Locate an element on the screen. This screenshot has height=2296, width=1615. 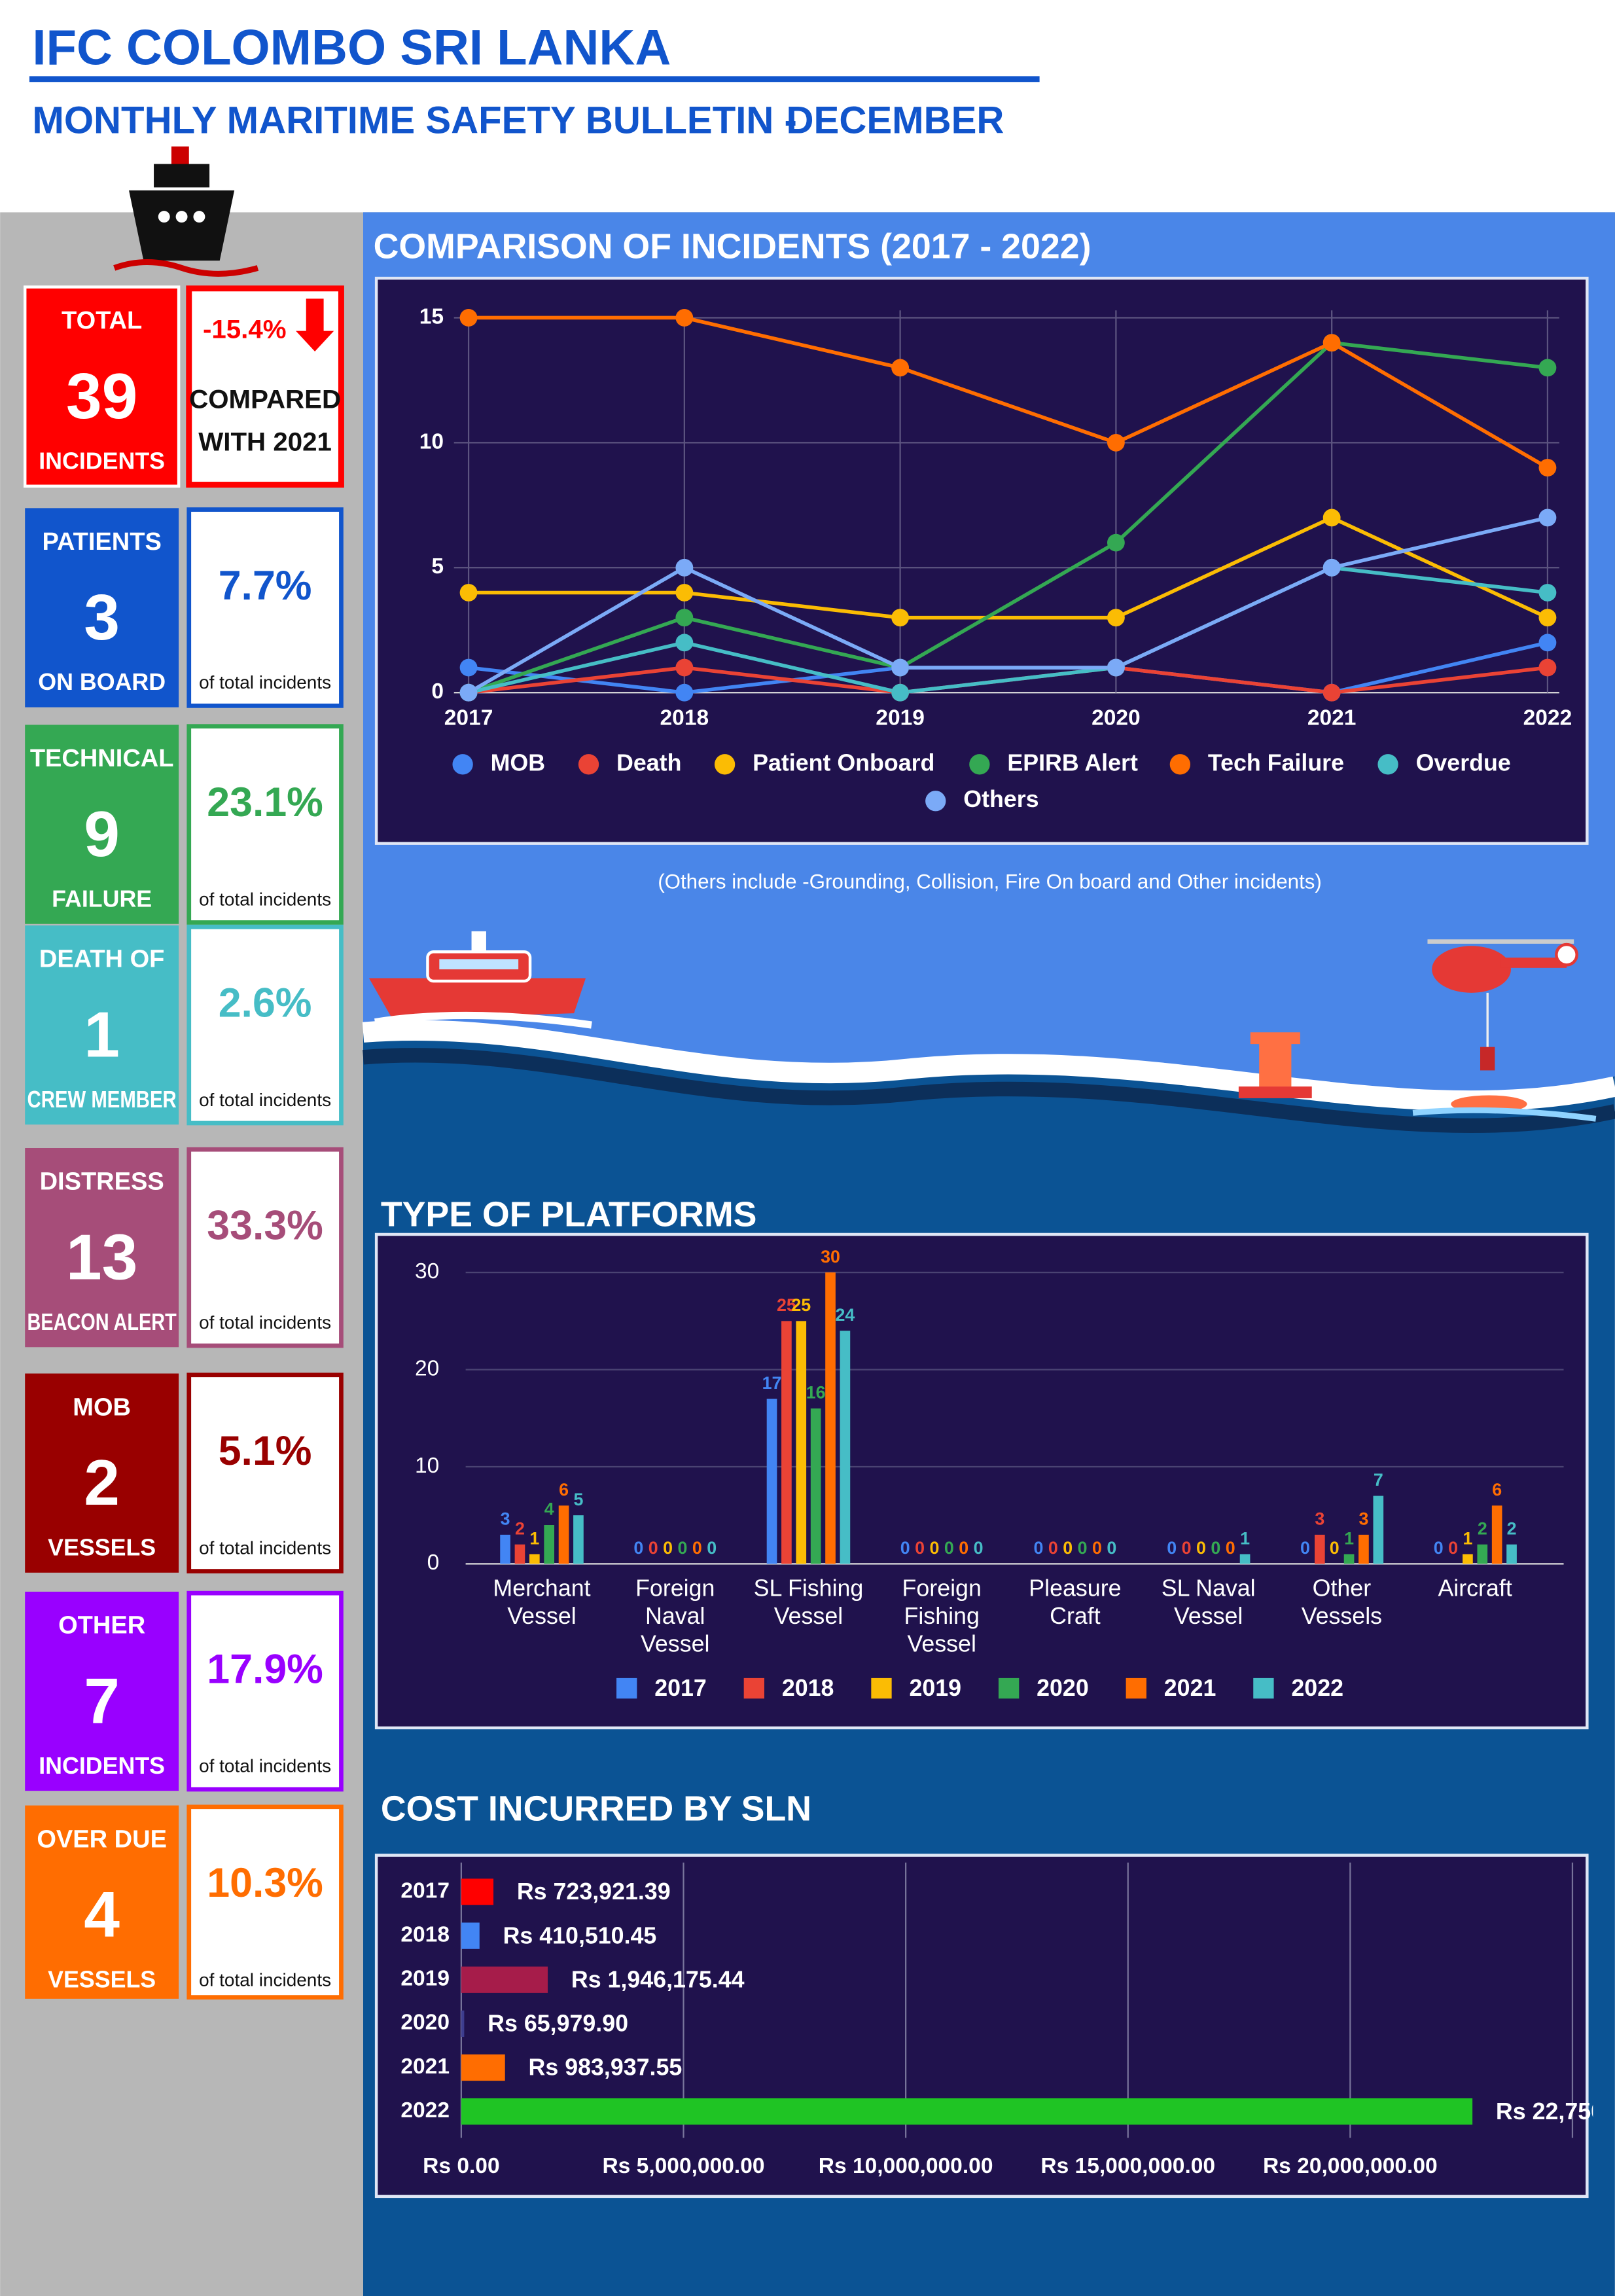
y-tick-label: 2018 is located at coordinates (425, 1934).